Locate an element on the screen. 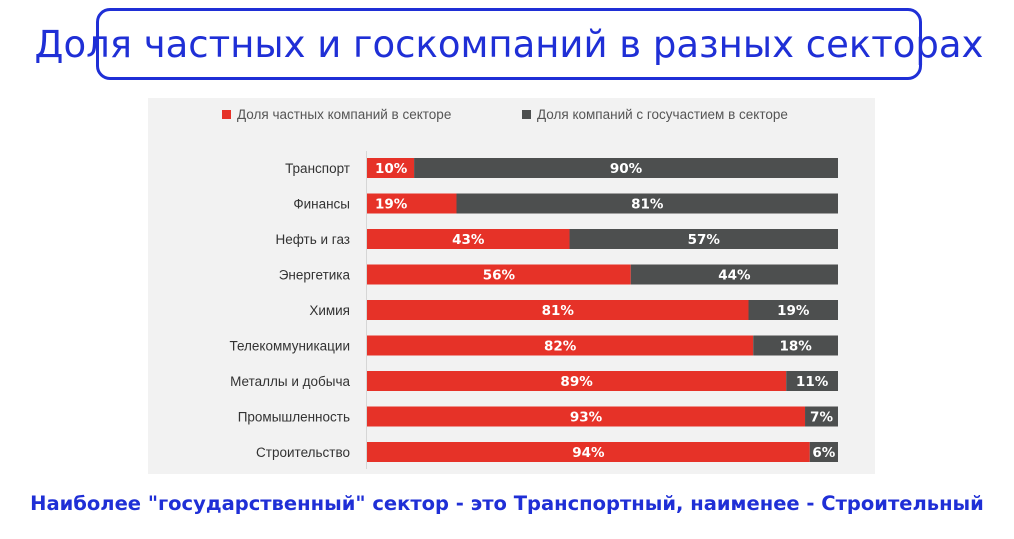  data-label-state: 7% is located at coordinates (821, 418).